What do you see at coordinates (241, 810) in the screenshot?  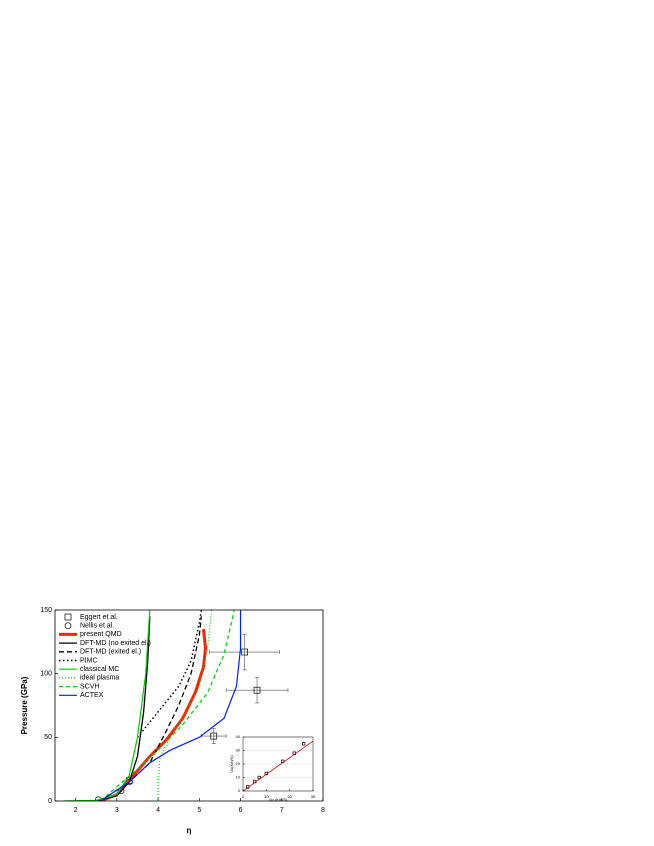 I see `x-tick-label: 6` at bounding box center [241, 810].